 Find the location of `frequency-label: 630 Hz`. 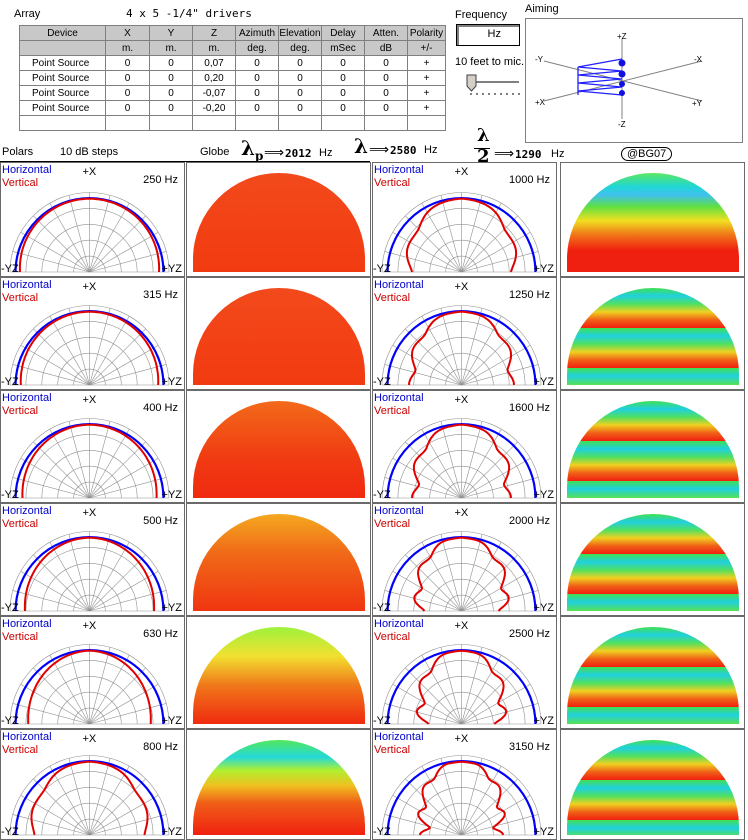

frequency-label: 630 Hz is located at coordinates (160, 634).